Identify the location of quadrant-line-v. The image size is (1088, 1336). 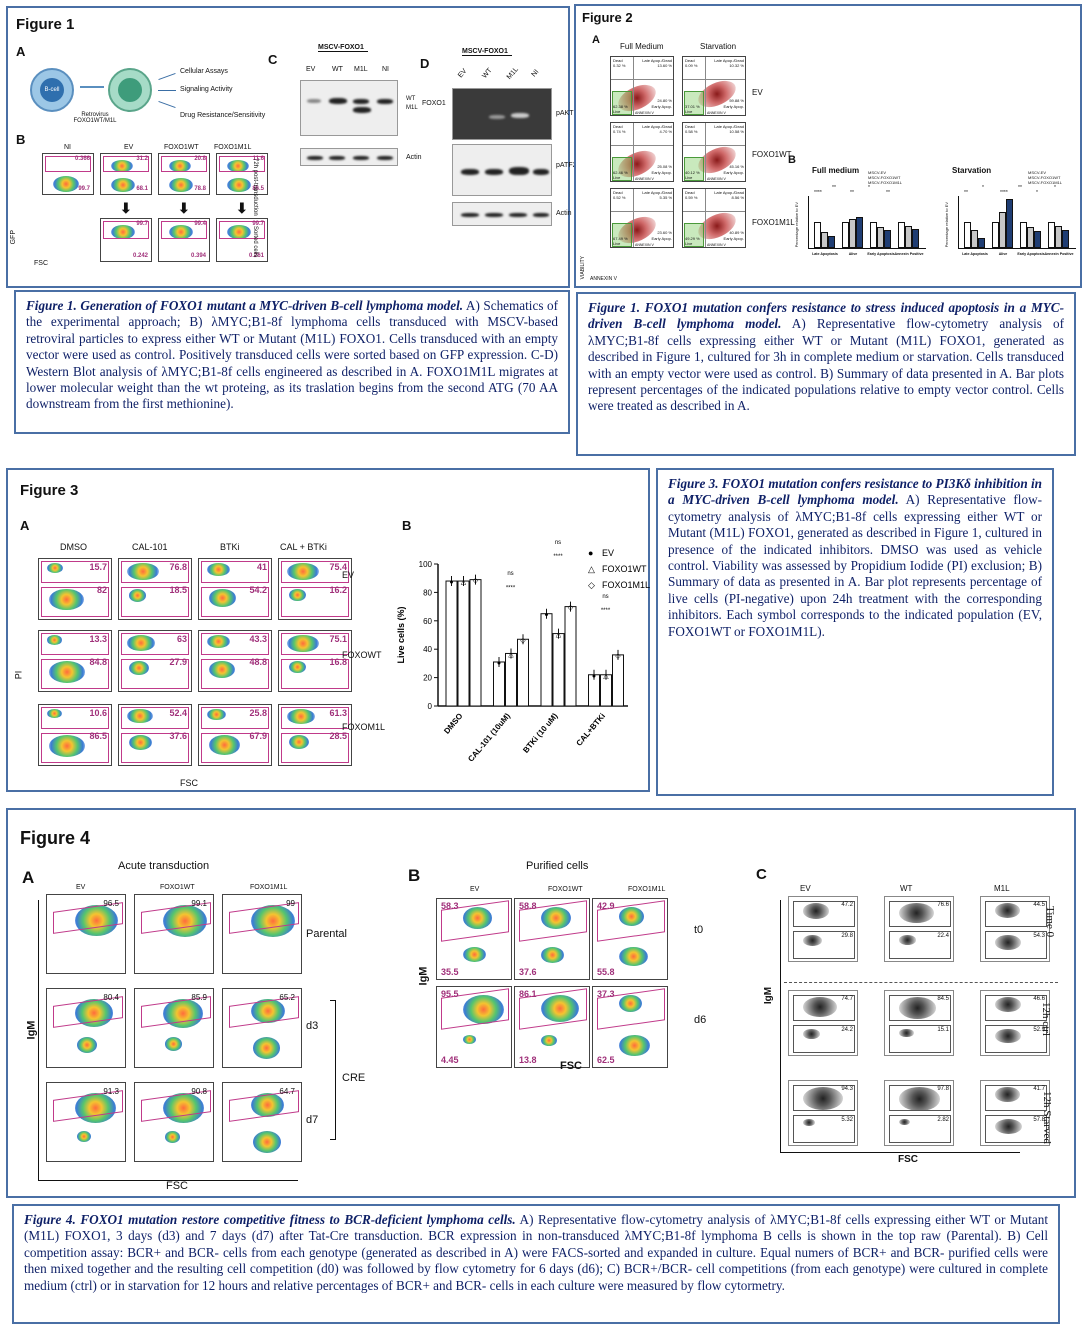
(705, 86).